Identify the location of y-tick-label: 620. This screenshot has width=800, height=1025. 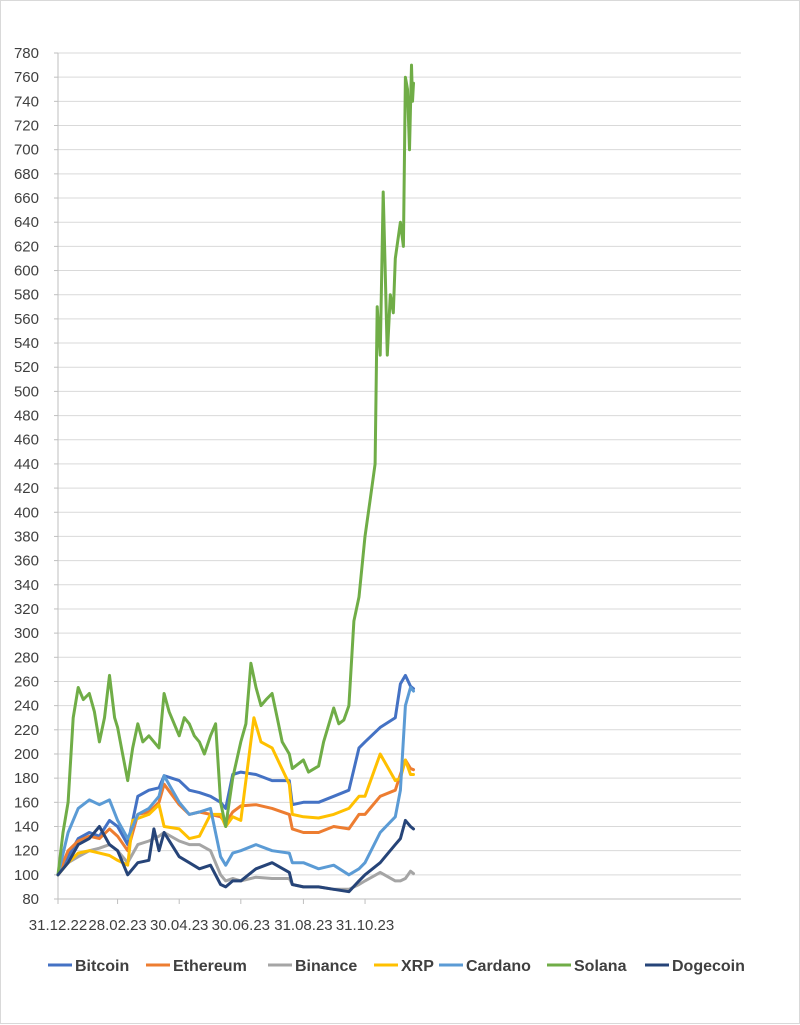
(26, 246).